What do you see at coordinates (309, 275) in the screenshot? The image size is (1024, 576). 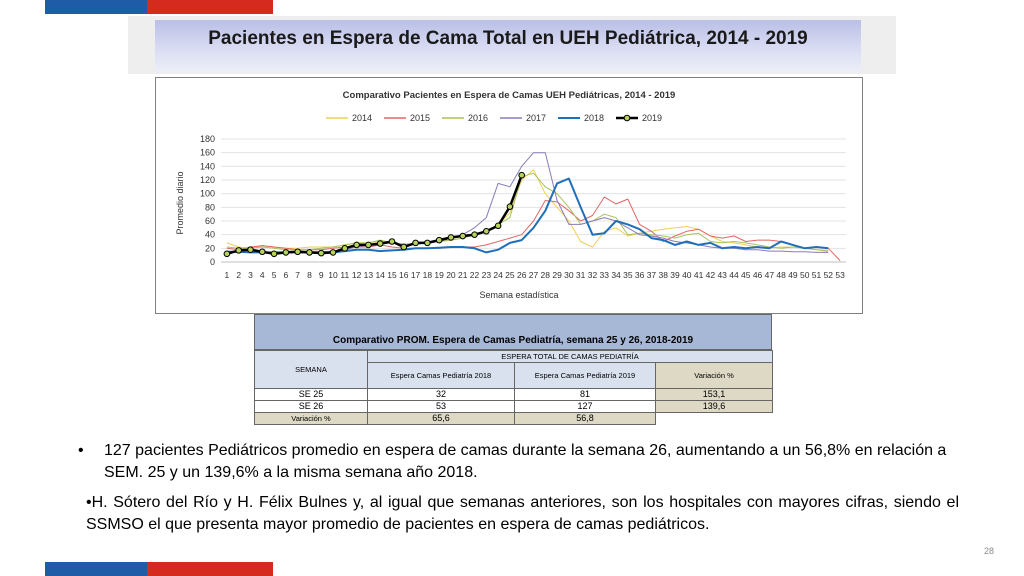 I see `x-tick-label: 8` at bounding box center [309, 275].